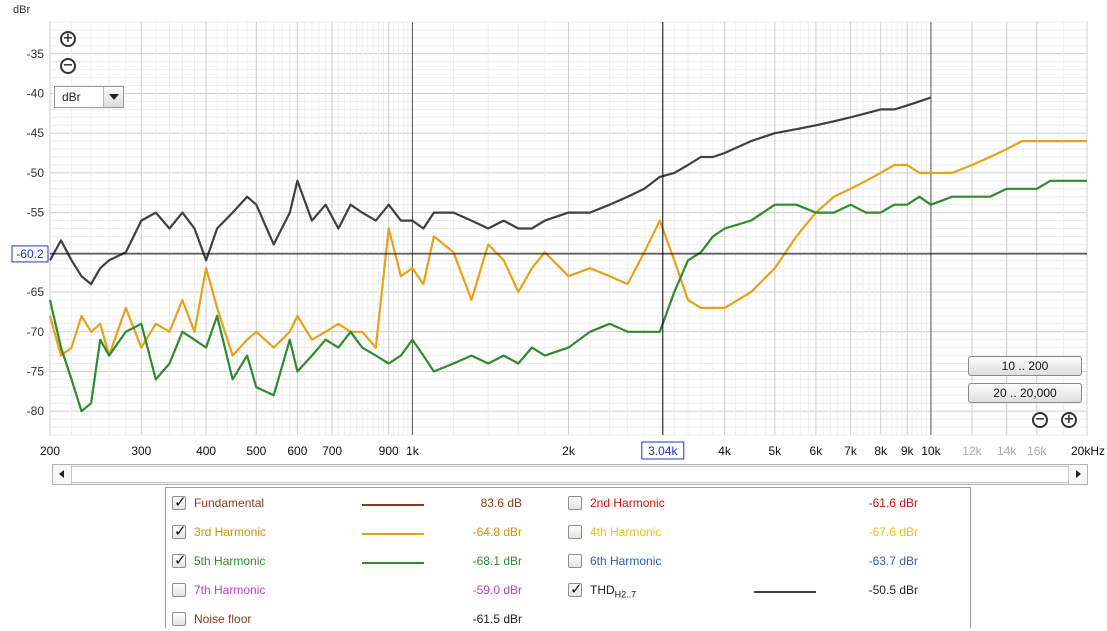 The width and height of the screenshot is (1107, 631). I want to click on x-tick-label: 200, so click(50, 451).